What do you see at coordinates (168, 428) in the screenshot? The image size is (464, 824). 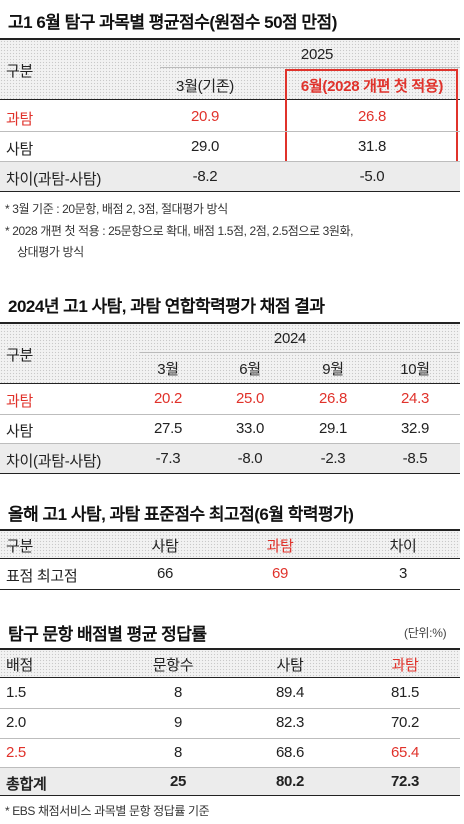 I see `section2-cell: 27.5` at bounding box center [168, 428].